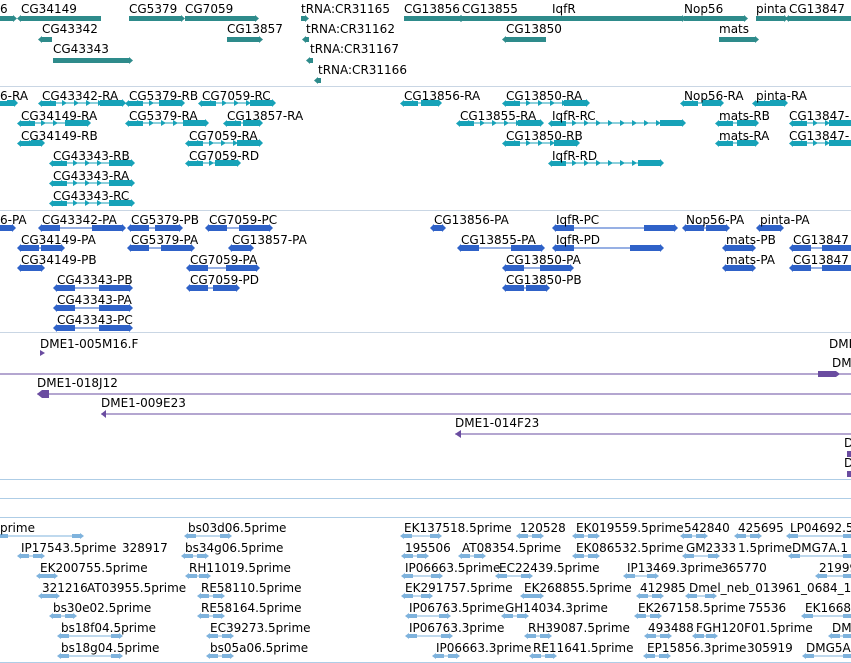 Image resolution: width=851 pixels, height=663 pixels. Describe the element at coordinates (484, 648) in the screenshot. I see `est-label: IP06663.3prime` at that location.